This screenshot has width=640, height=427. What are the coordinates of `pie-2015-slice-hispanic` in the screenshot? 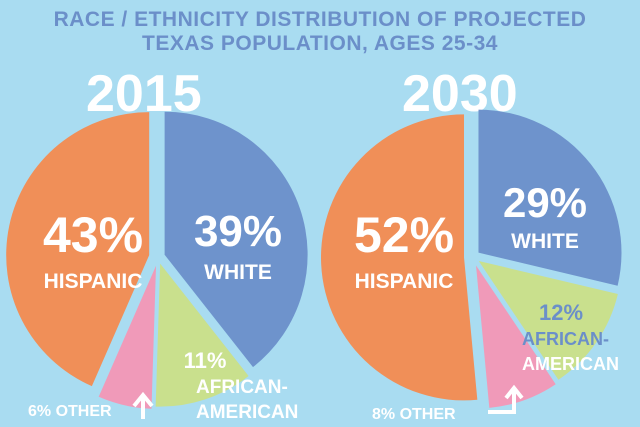 It's located at (78, 249).